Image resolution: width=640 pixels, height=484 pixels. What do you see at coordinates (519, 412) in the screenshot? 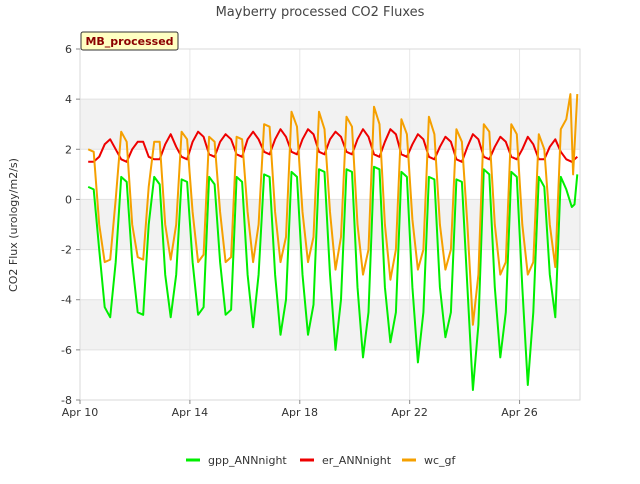
I see `x-tick-label: Apr 26` at bounding box center [519, 412].